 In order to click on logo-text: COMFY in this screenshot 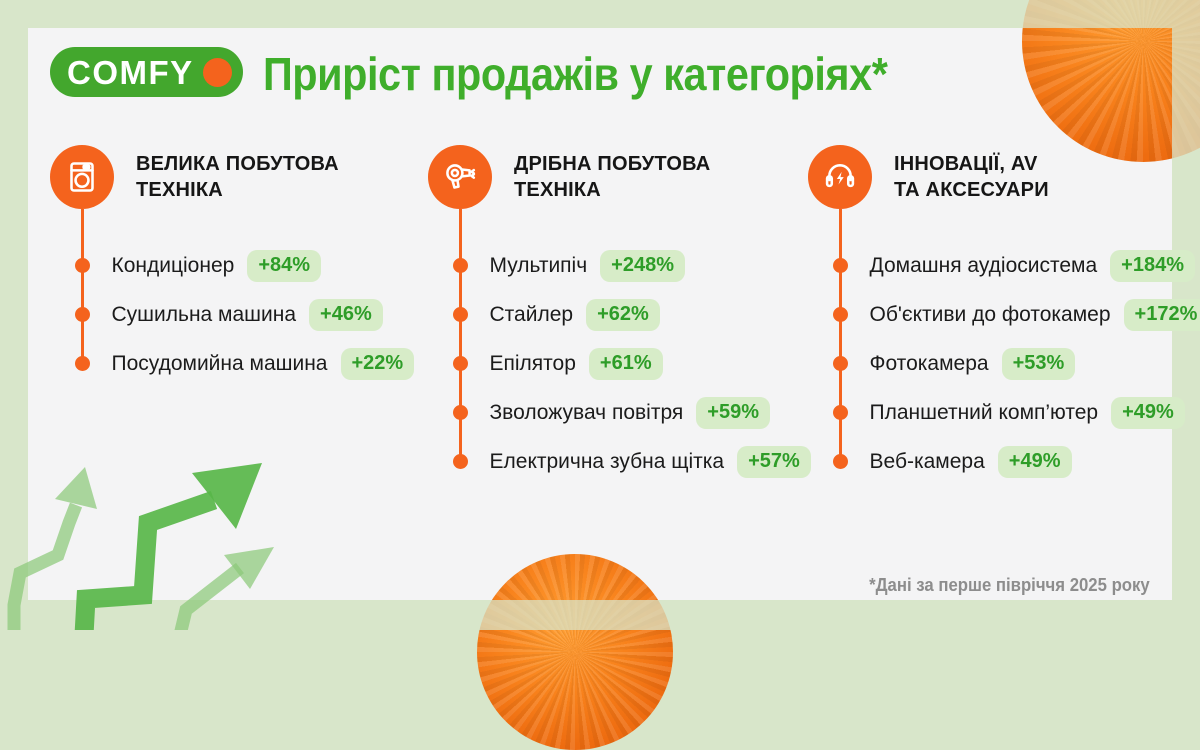, I will do `click(130, 72)`.